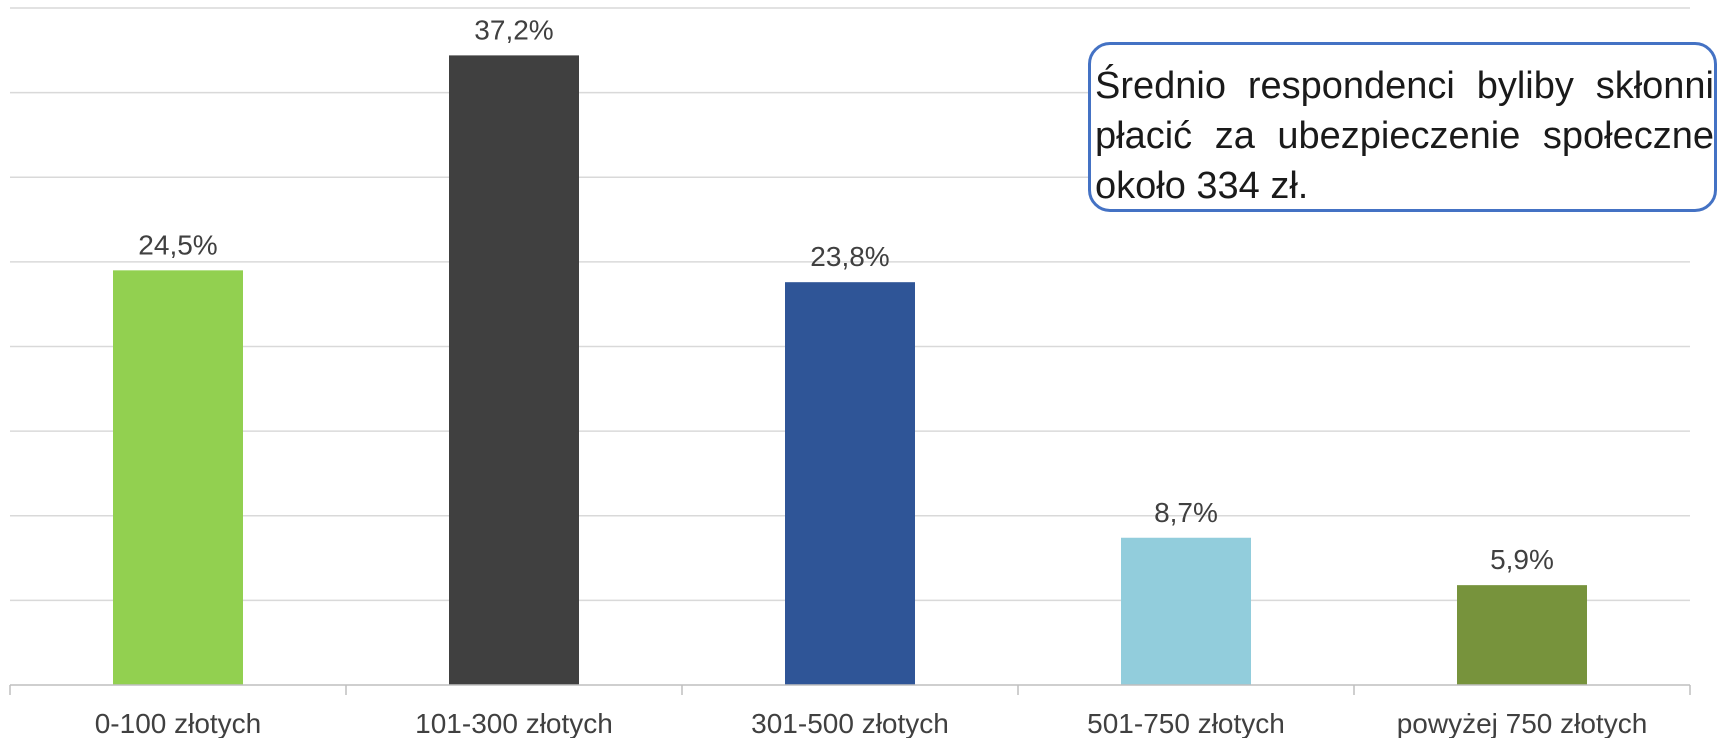  What do you see at coordinates (850, 689) in the screenshot?
I see `x-axis` at bounding box center [850, 689].